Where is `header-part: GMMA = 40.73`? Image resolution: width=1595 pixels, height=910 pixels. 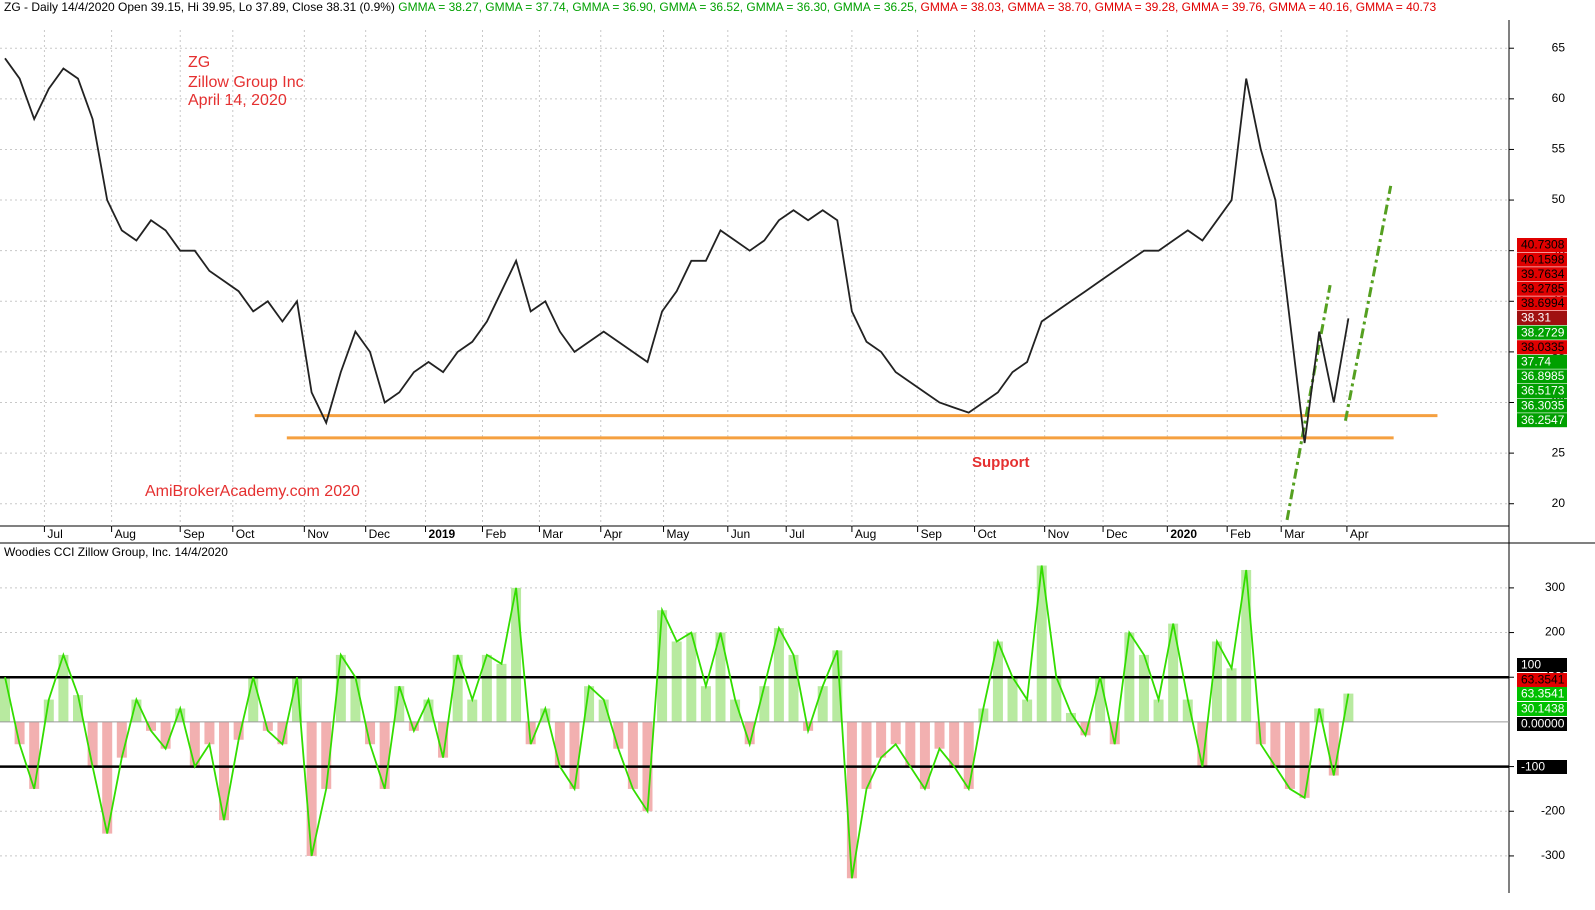 header-part: GMMA = 40.73 is located at coordinates (1394, 7).